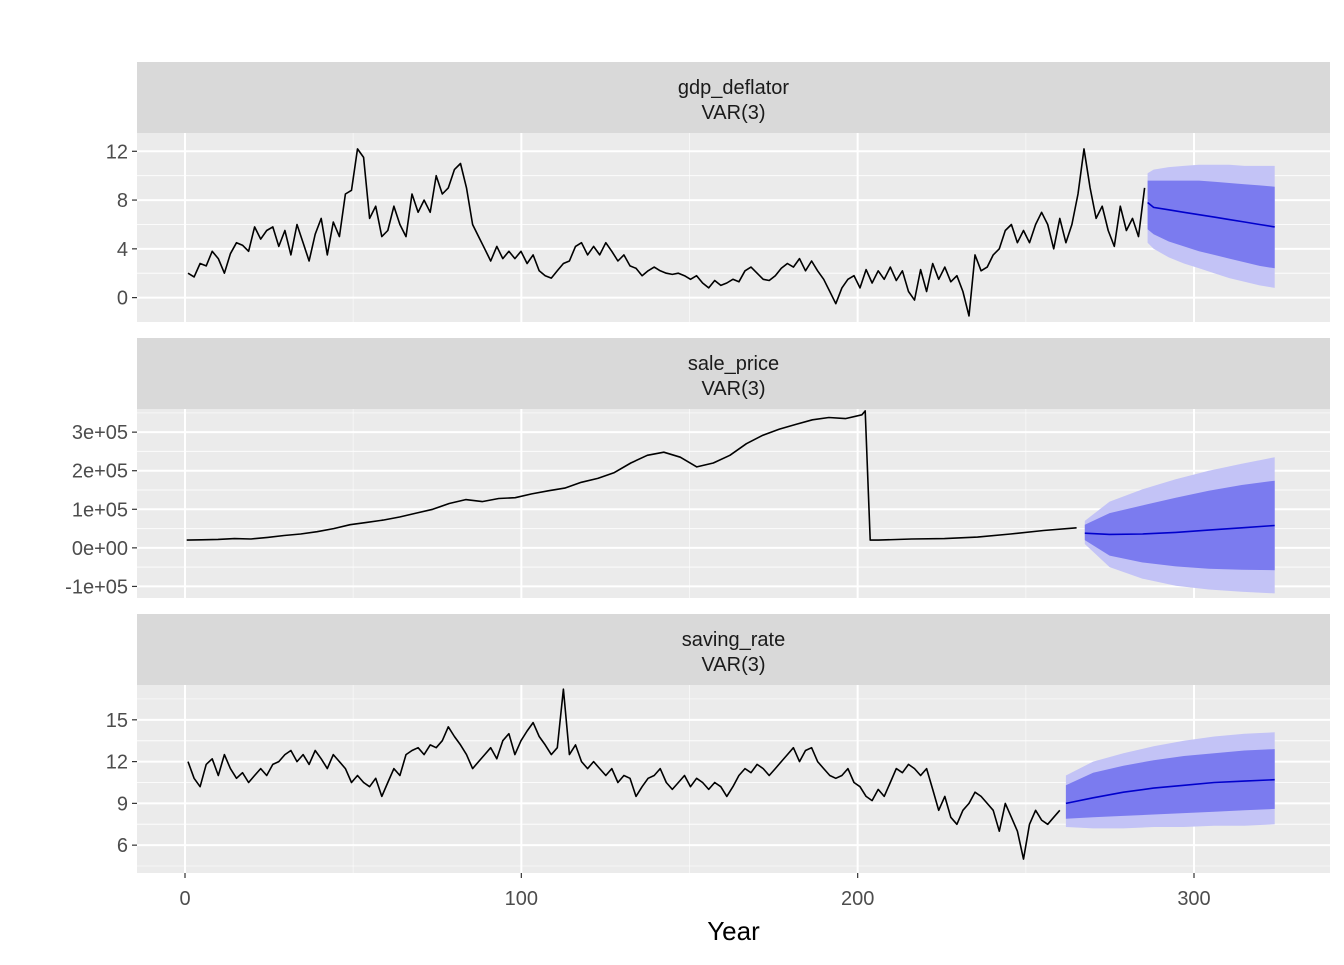 Image resolution: width=1344 pixels, height=965 pixels. Describe the element at coordinates (100, 472) in the screenshot. I see `y-tick-label: 2e+05` at that location.